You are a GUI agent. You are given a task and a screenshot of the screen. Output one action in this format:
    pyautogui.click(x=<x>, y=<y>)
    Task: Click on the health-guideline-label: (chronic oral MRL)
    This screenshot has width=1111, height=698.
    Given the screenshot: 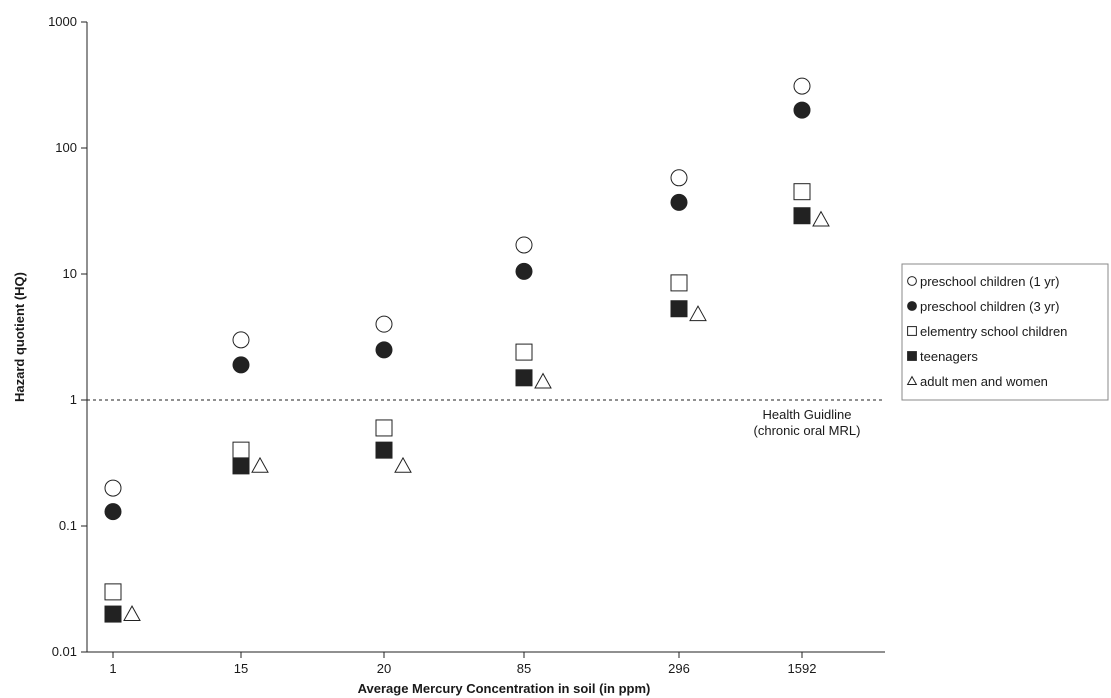 What is the action you would take?
    pyautogui.click(x=807, y=430)
    